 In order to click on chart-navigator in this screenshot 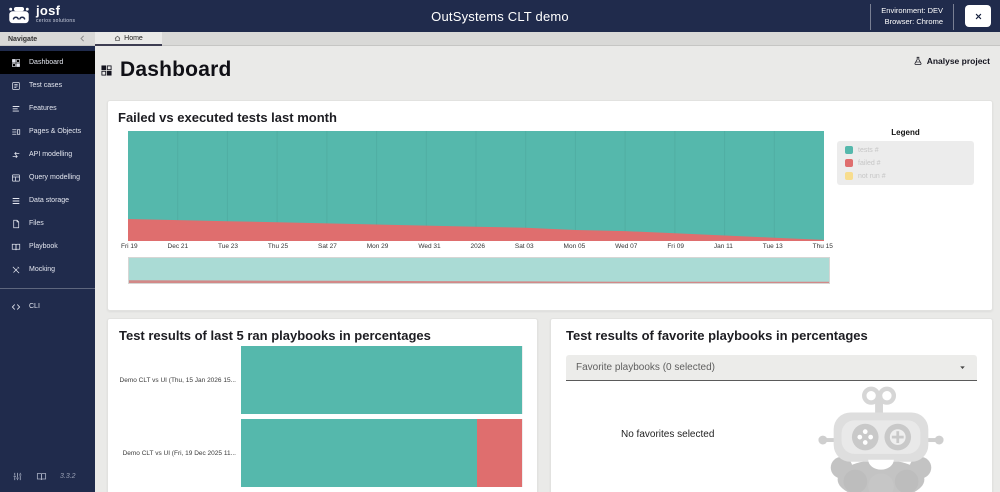, I will do `click(479, 270)`.